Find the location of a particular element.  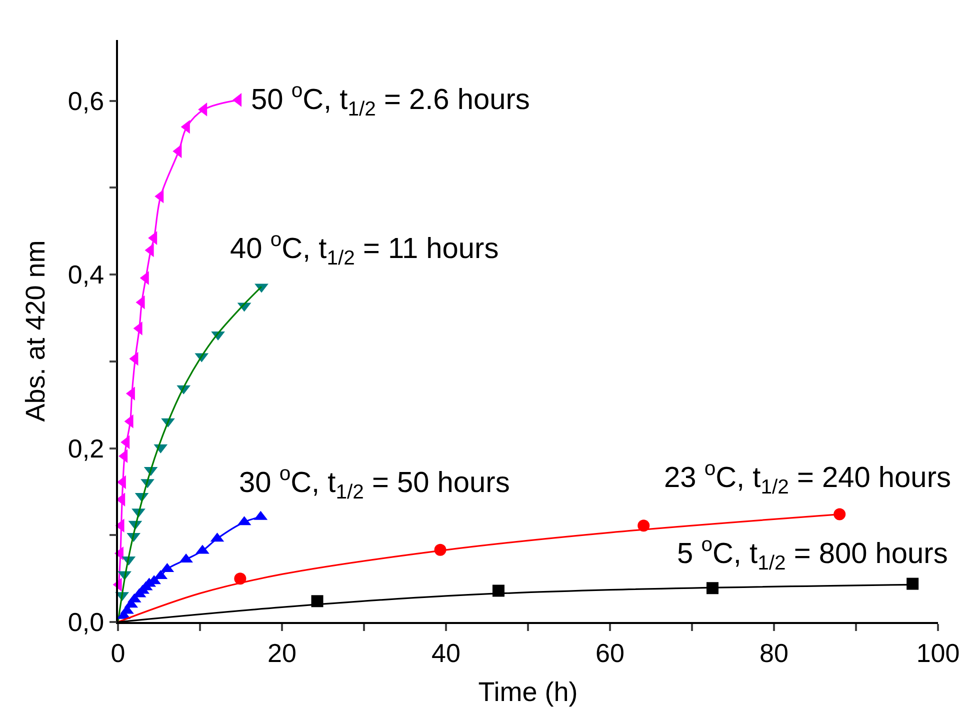

series-label: 30 $^{o}$C, t$_{1/2}$ = 50 hours is located at coordinates (374, 483).